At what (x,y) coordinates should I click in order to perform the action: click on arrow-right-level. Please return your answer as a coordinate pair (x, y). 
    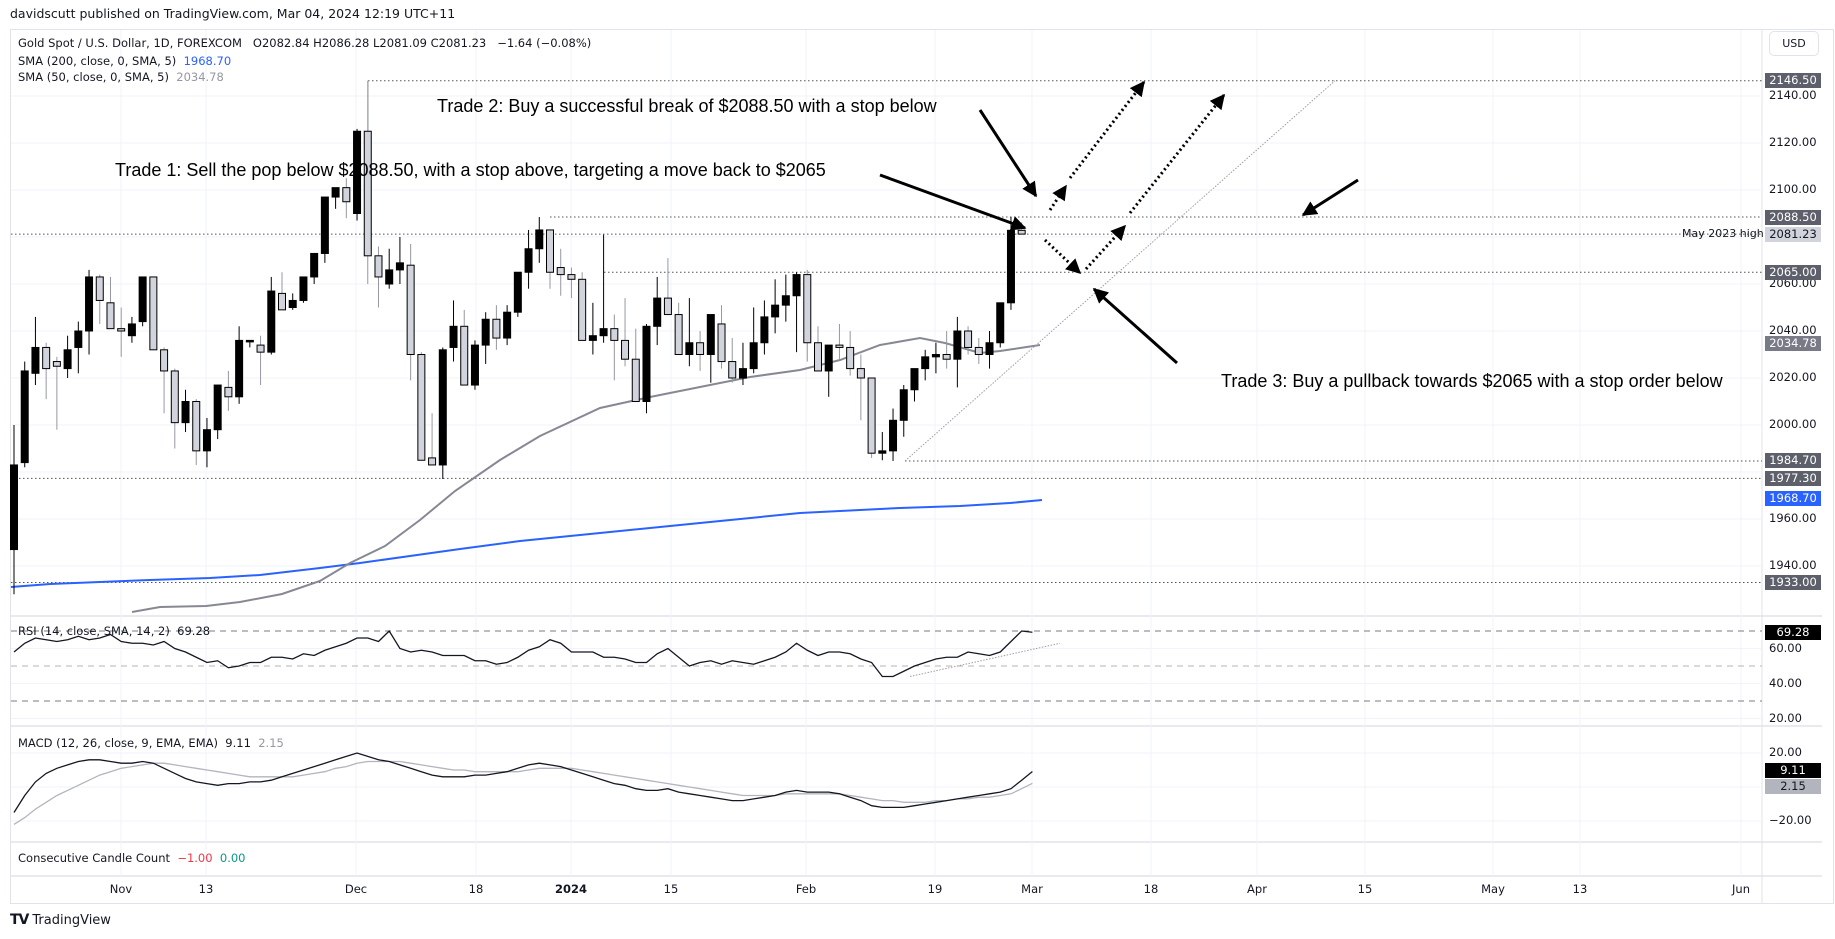
    Looking at the image, I should click on (1330, 197).